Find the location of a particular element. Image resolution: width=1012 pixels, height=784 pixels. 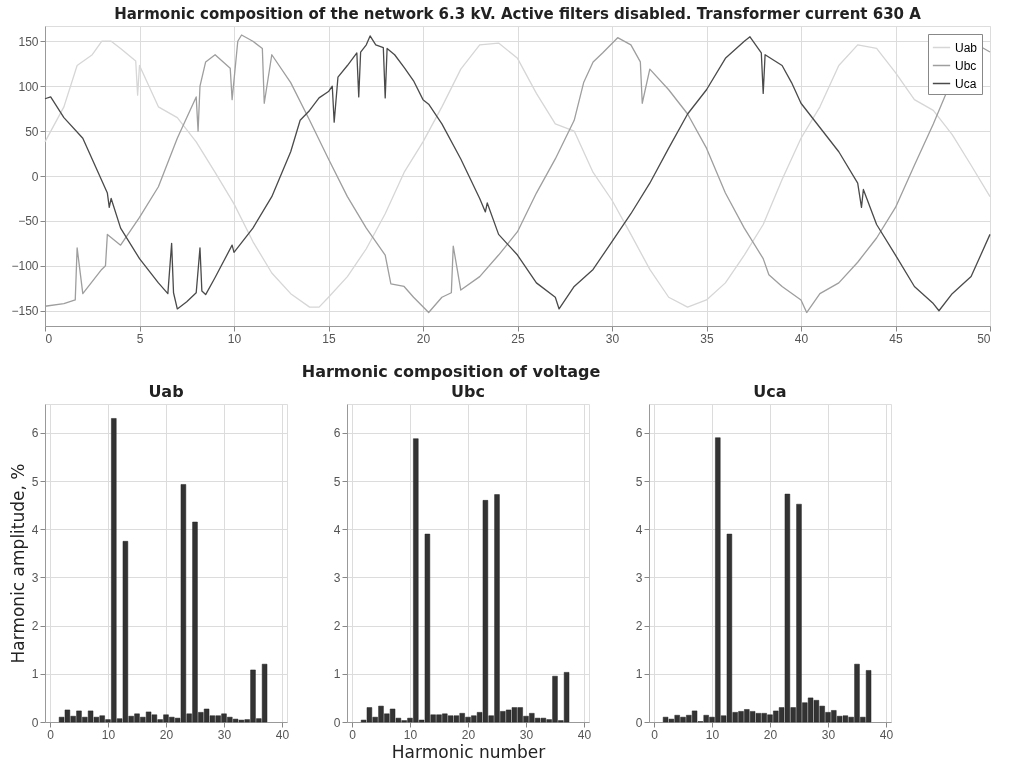

x-tick-label: 35 is located at coordinates (707, 338).